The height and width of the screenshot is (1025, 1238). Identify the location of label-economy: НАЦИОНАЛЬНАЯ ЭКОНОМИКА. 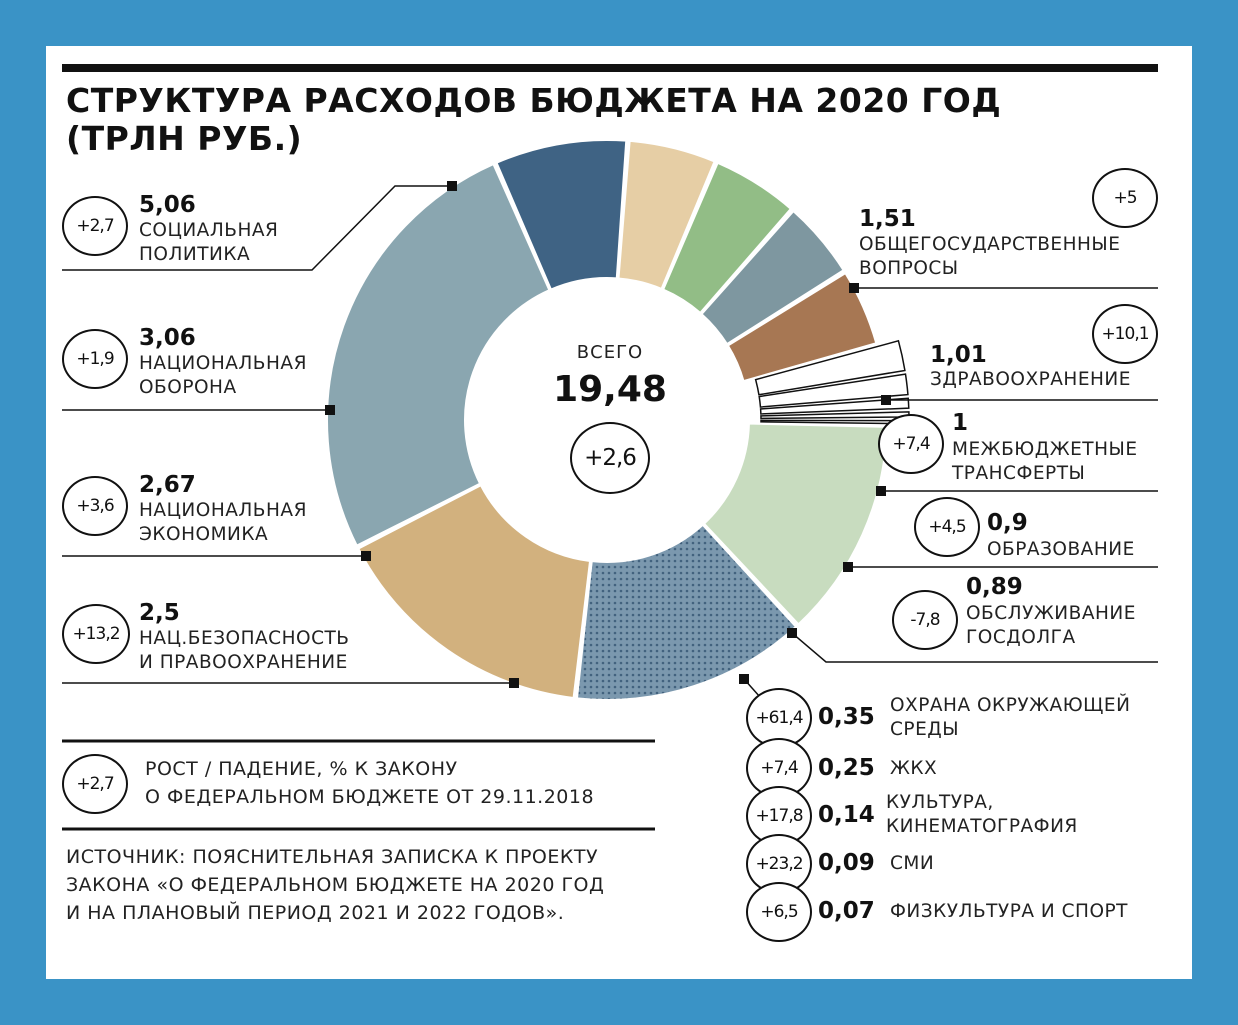
(223, 522).